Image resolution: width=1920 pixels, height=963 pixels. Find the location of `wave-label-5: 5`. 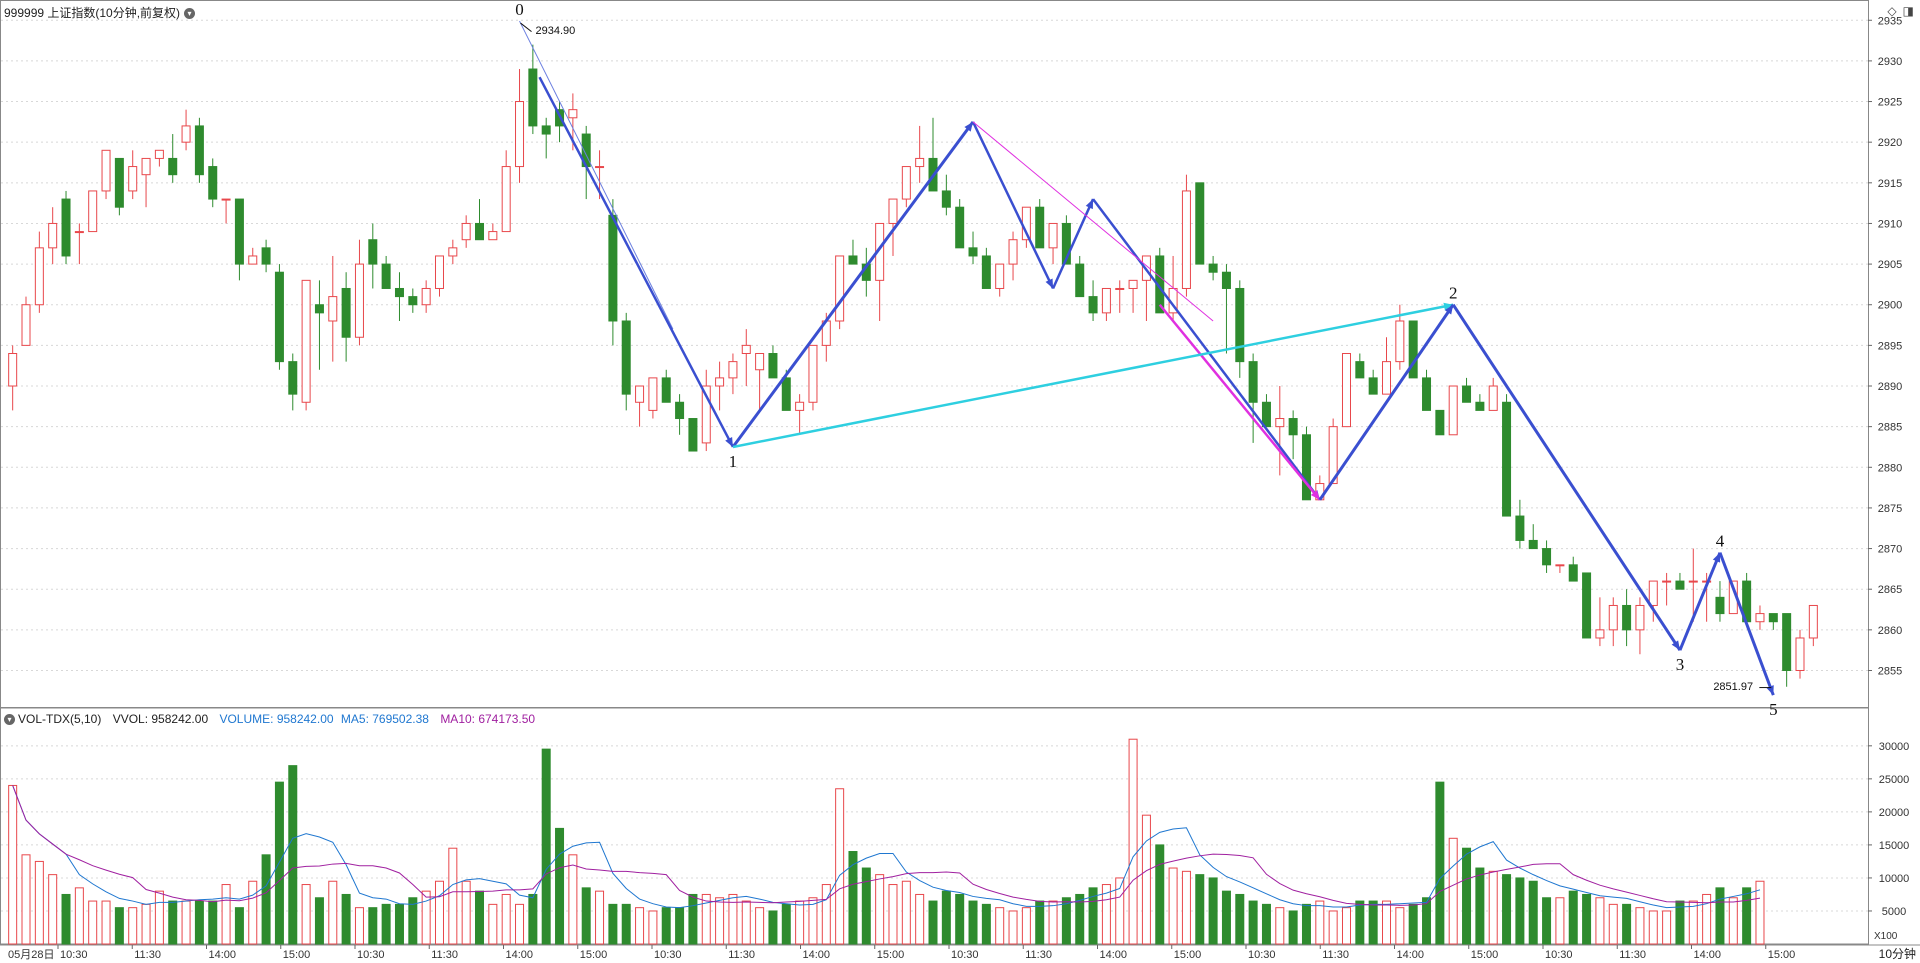

wave-label-5: 5 is located at coordinates (1773, 709).